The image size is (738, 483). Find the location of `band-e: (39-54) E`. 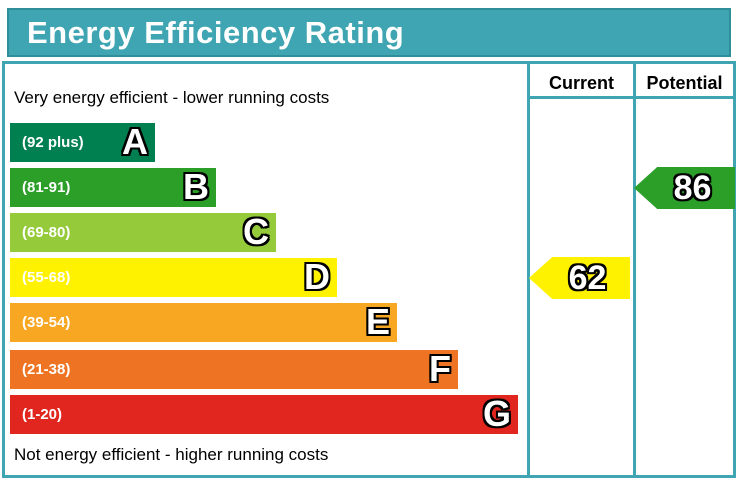

band-e: (39-54) E is located at coordinates (203, 322).